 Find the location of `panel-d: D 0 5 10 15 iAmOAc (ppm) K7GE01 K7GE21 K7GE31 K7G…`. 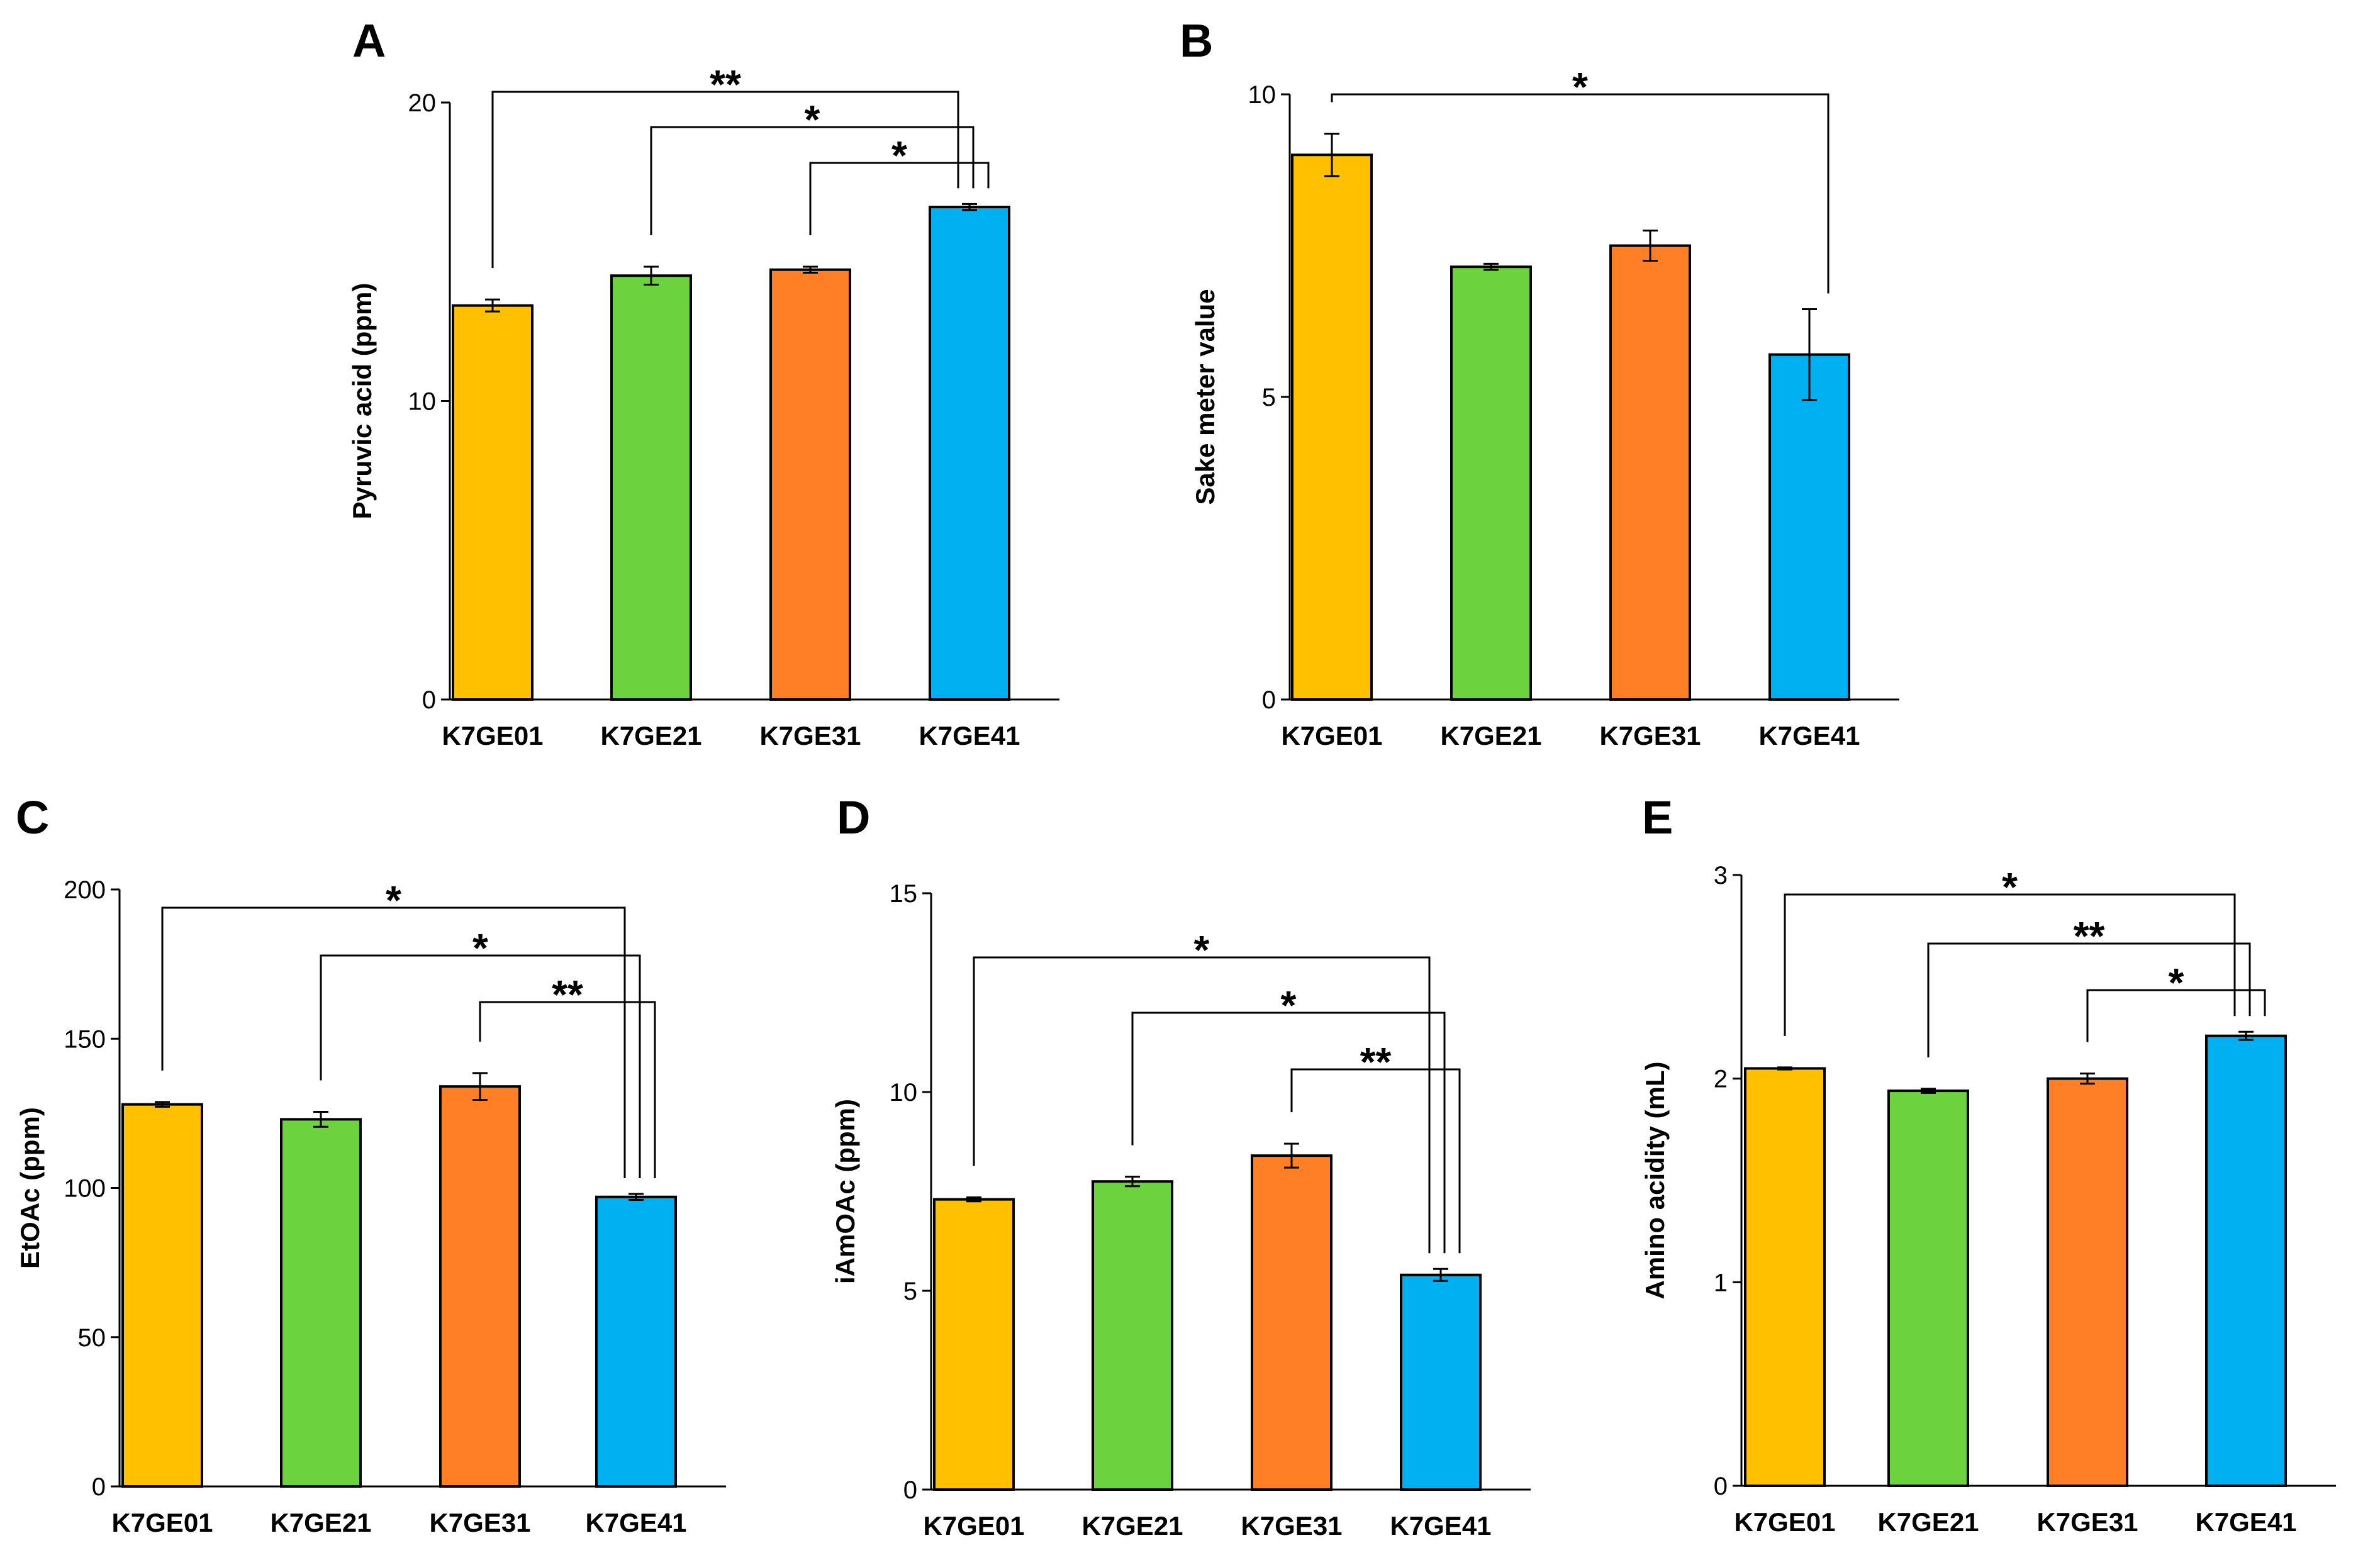

panel-d: D 0 5 10 15 iAmOAc (ppm) K7GE01 K7GE21 K7GE31 K7G… is located at coordinates (1180, 1166).